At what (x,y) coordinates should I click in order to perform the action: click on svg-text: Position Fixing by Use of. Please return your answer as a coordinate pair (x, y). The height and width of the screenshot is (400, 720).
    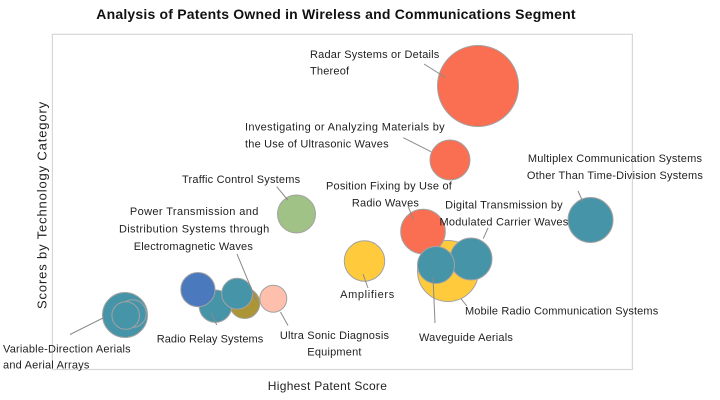
    Looking at the image, I should click on (389, 187).